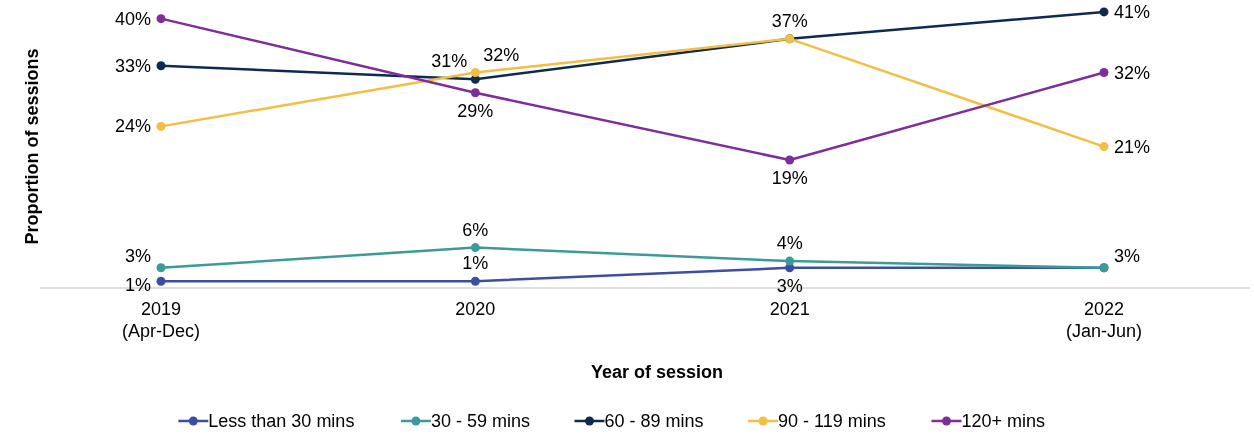 The width and height of the screenshot is (1254, 435). I want to click on x-tick-label: 2019 (Apr-Dec), so click(161, 320).